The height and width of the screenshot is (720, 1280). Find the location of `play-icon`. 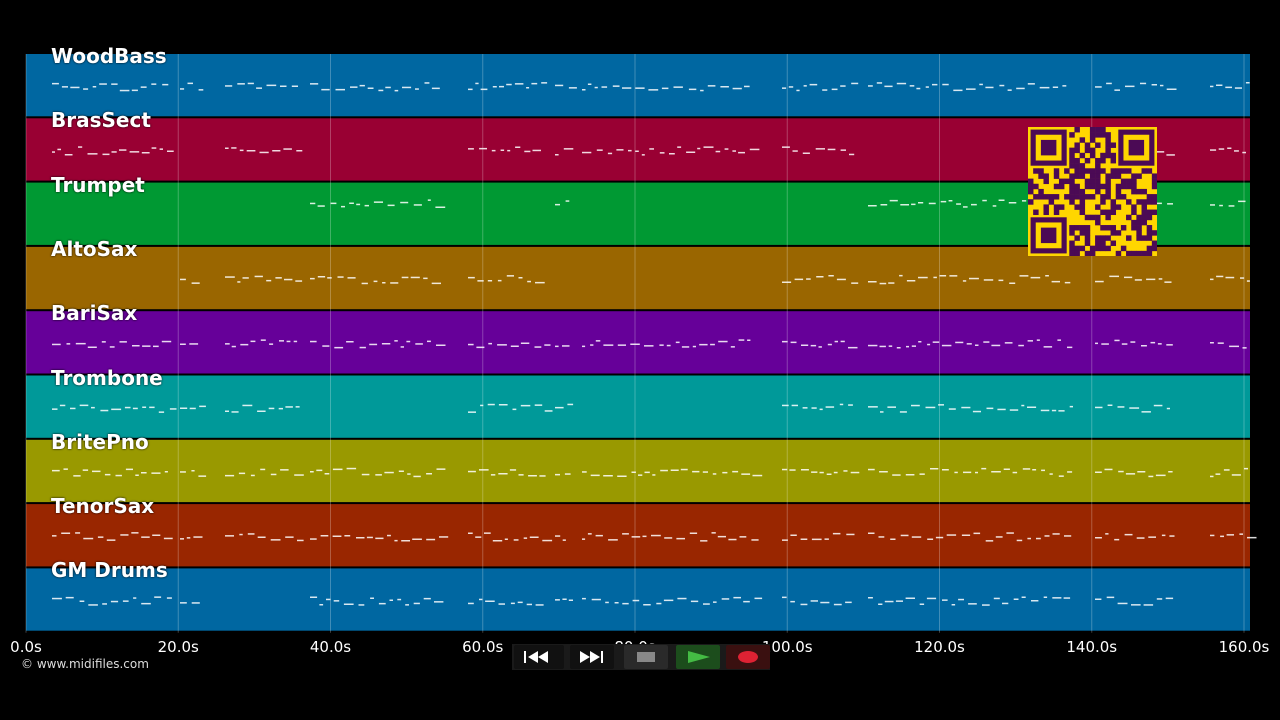

play-icon is located at coordinates (699, 657).